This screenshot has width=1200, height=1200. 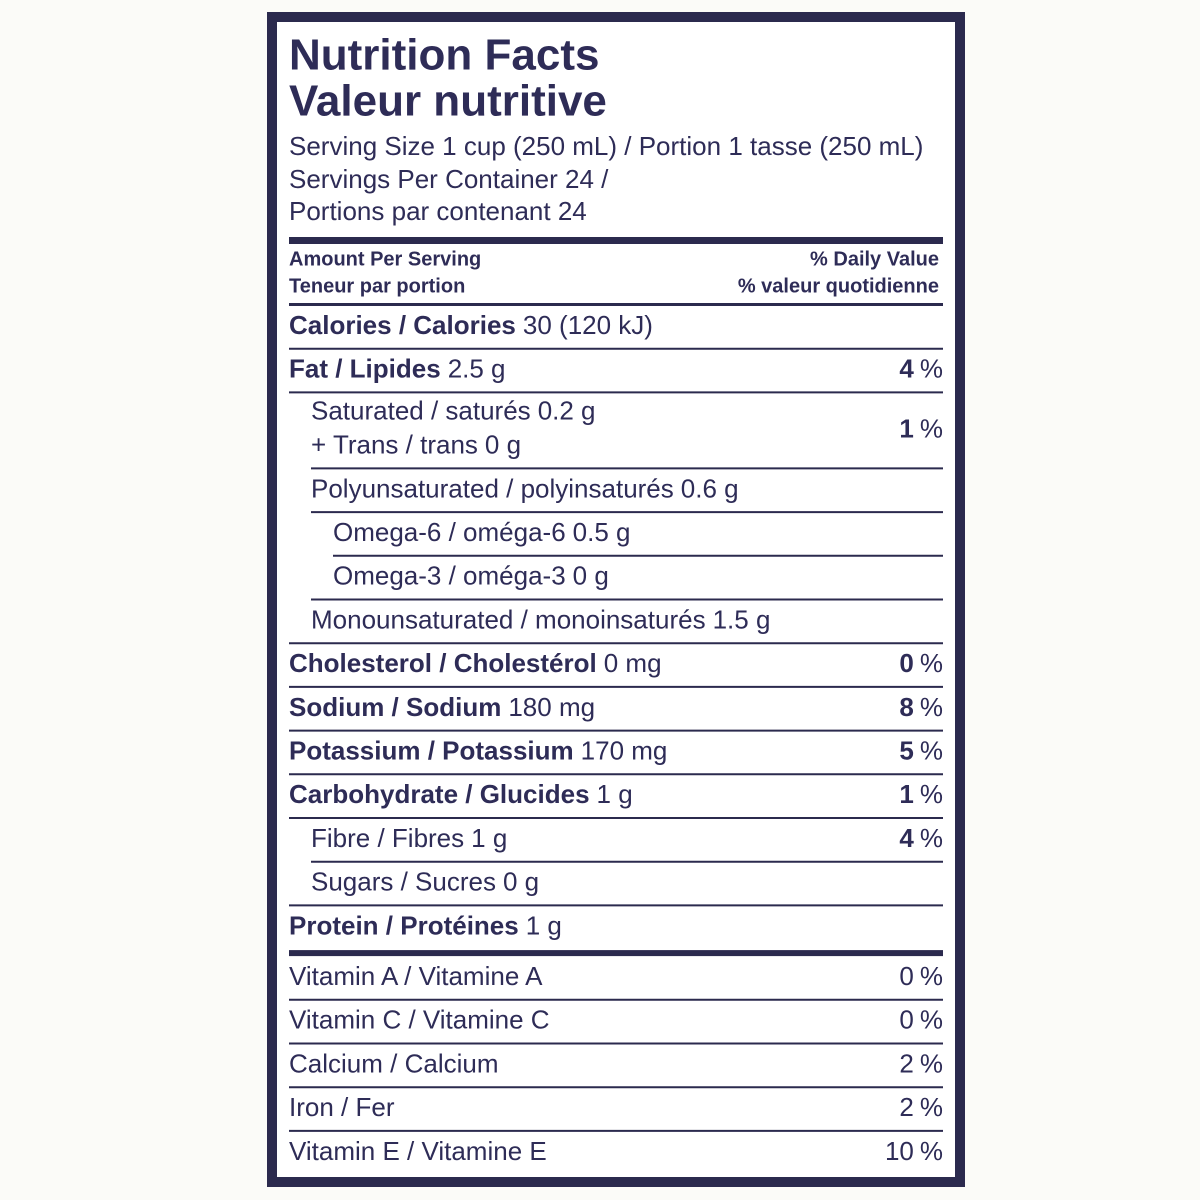 I want to click on nutrient-label: Vitamin A / Vitamine A, so click(x=416, y=976).